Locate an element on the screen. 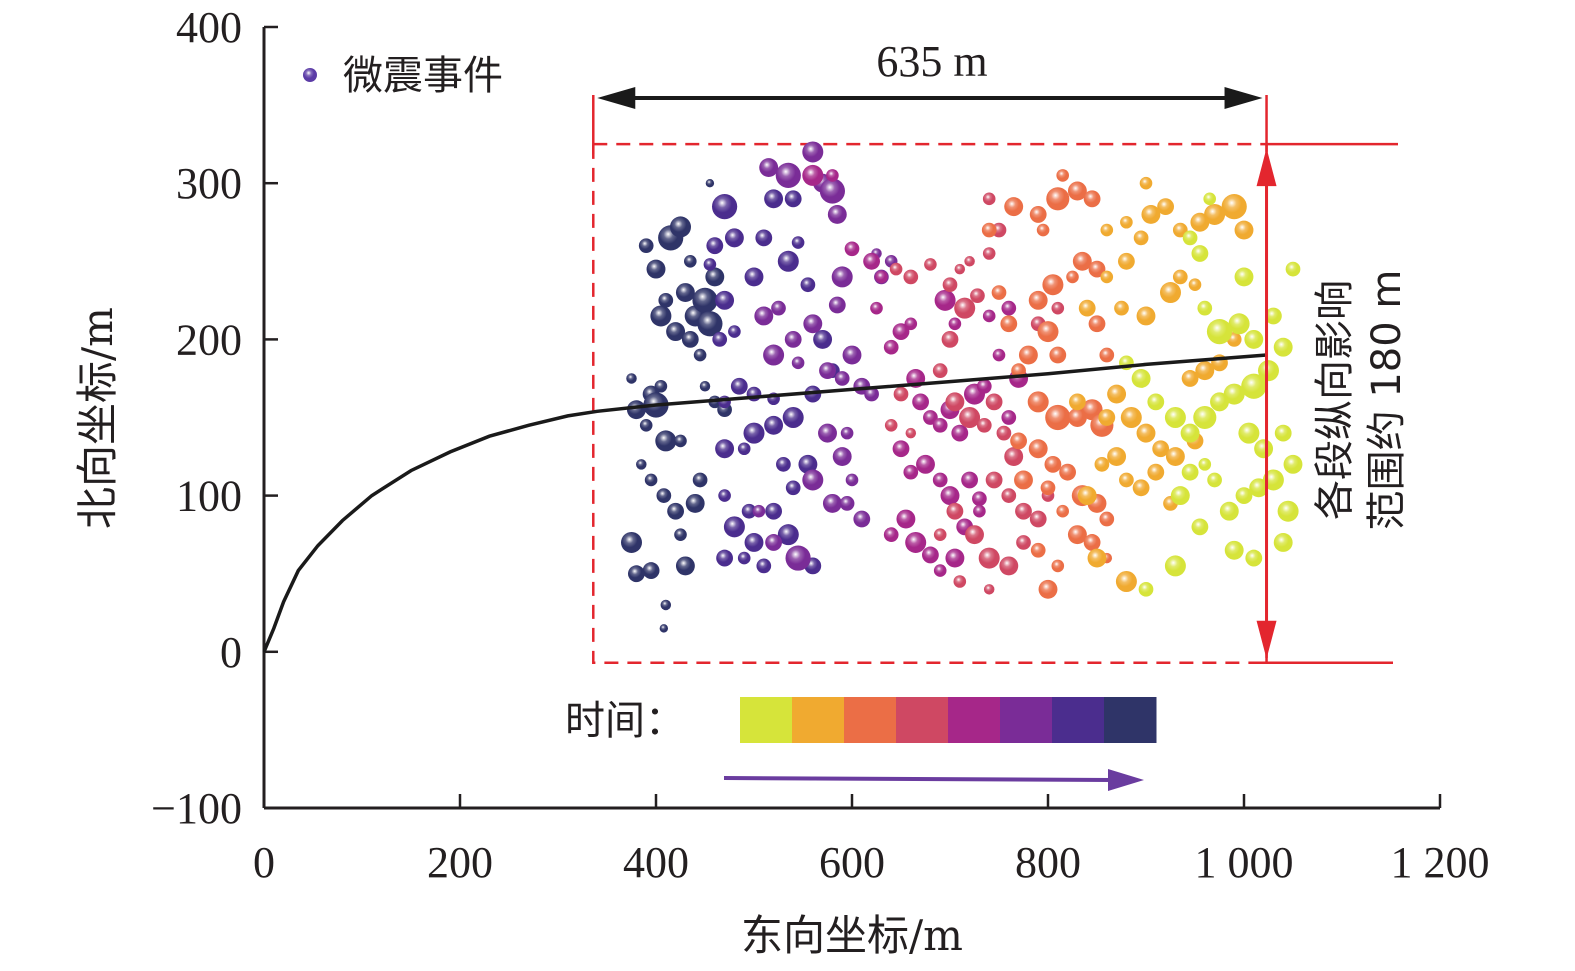 The width and height of the screenshot is (1575, 971). y-tick-label: 100 is located at coordinates (209, 496).